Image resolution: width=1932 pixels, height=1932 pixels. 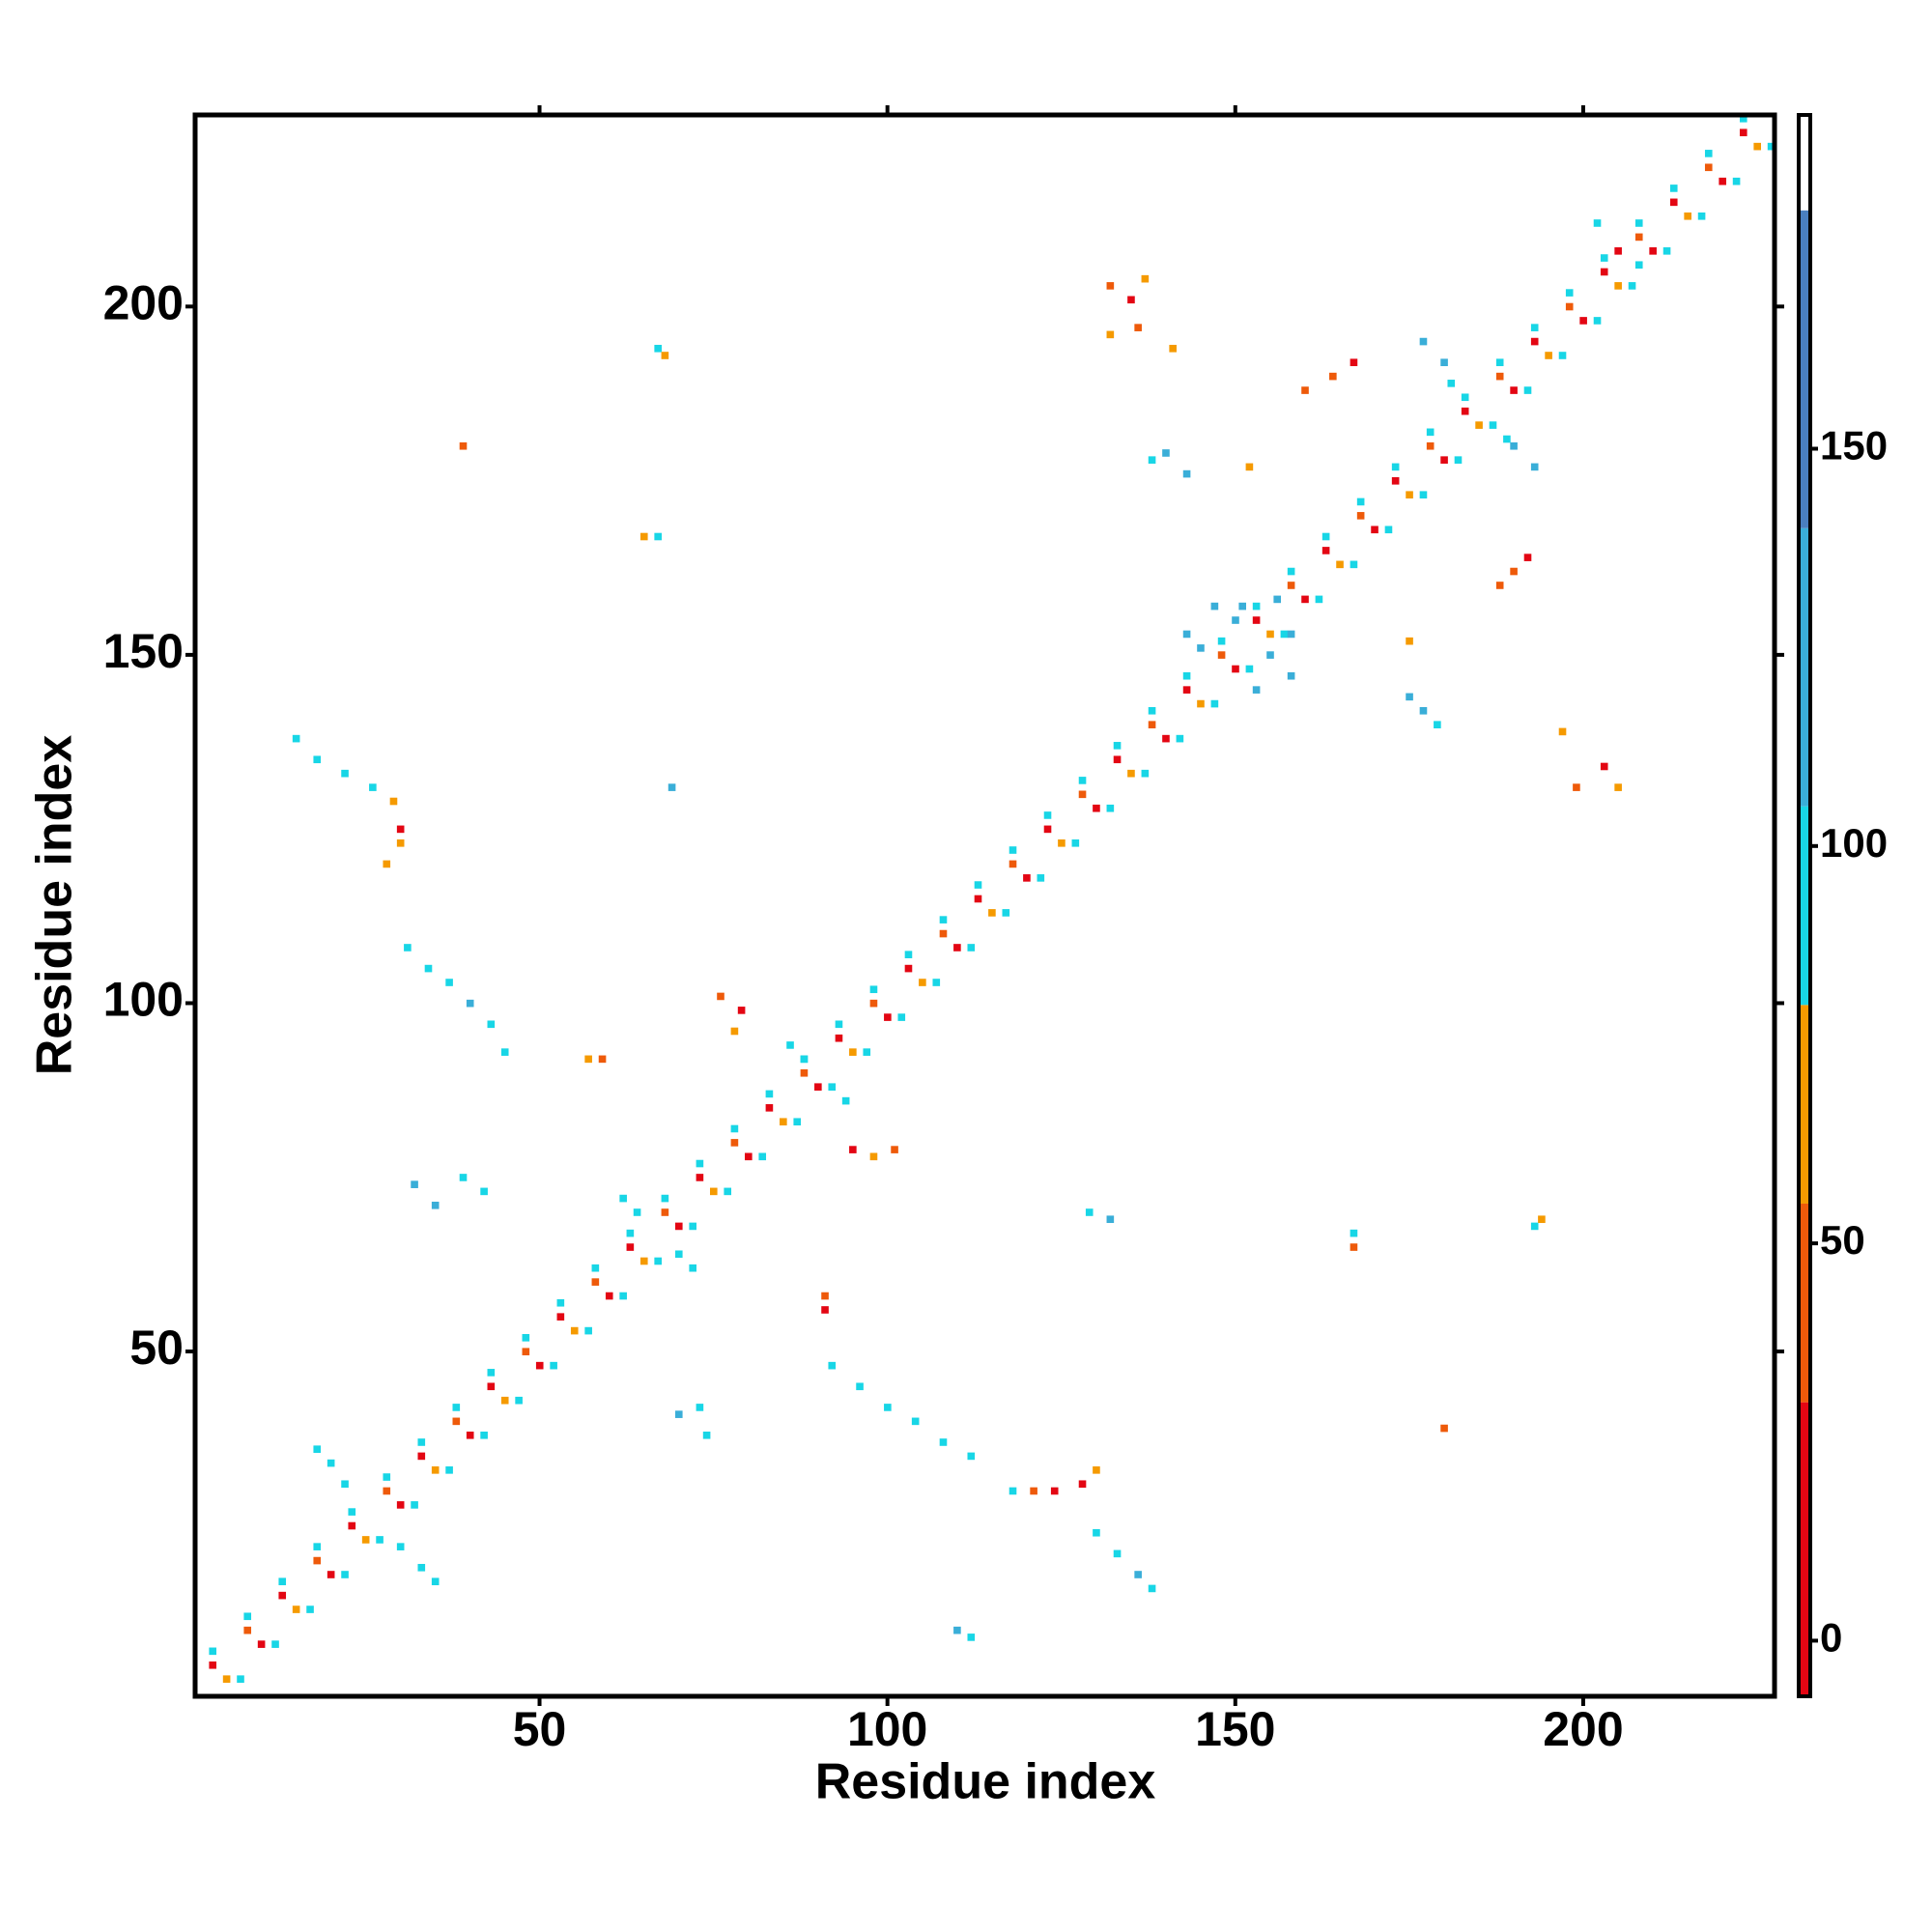 I want to click on x-tick-label: 50, so click(x=540, y=1729).